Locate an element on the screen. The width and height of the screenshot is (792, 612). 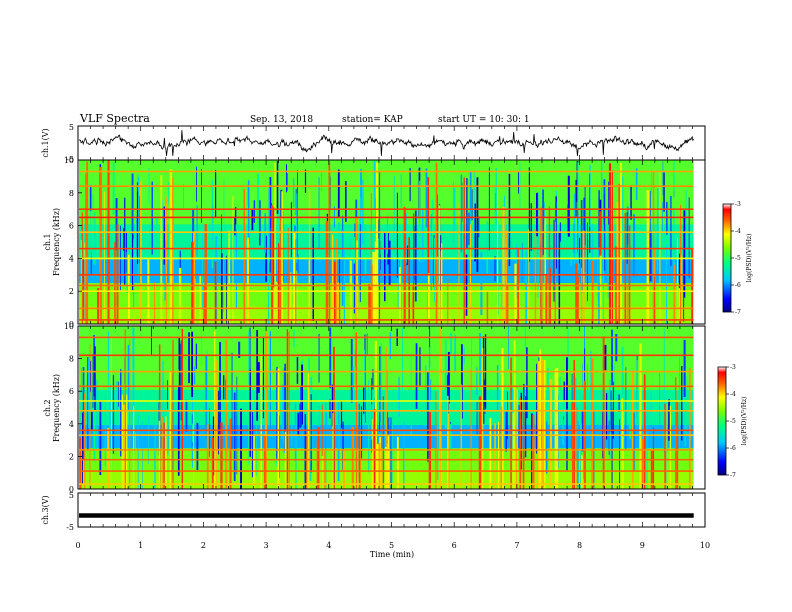
ch2-colorbar-gradient is located at coordinates (722, 421).